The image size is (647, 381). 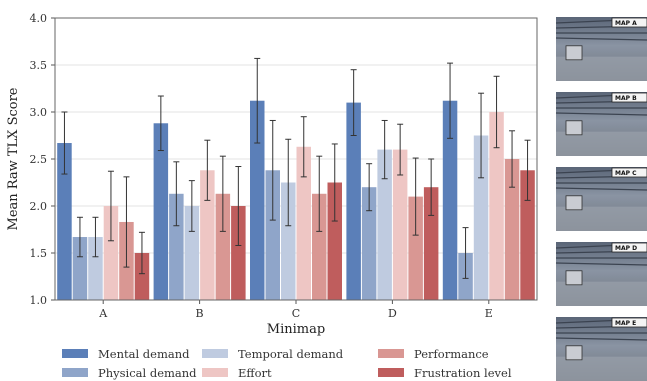 What do you see at coordinates (626, 173) in the screenshot?
I see `thumbnail-label: MAP C` at bounding box center [626, 173].